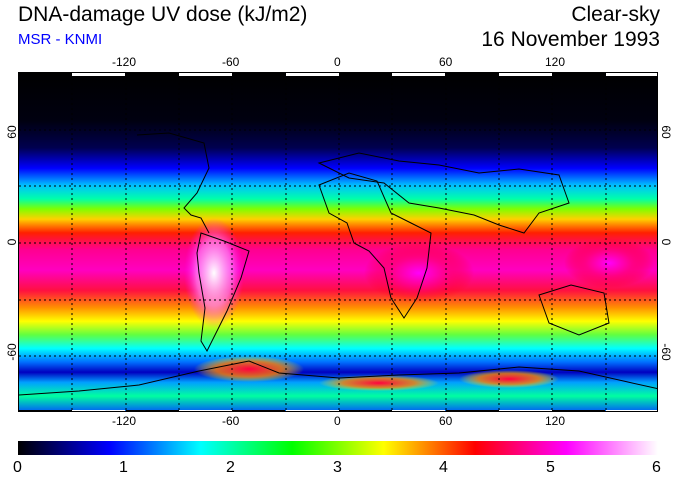  What do you see at coordinates (550, 467) in the screenshot?
I see `colorbar-label: 5` at bounding box center [550, 467].